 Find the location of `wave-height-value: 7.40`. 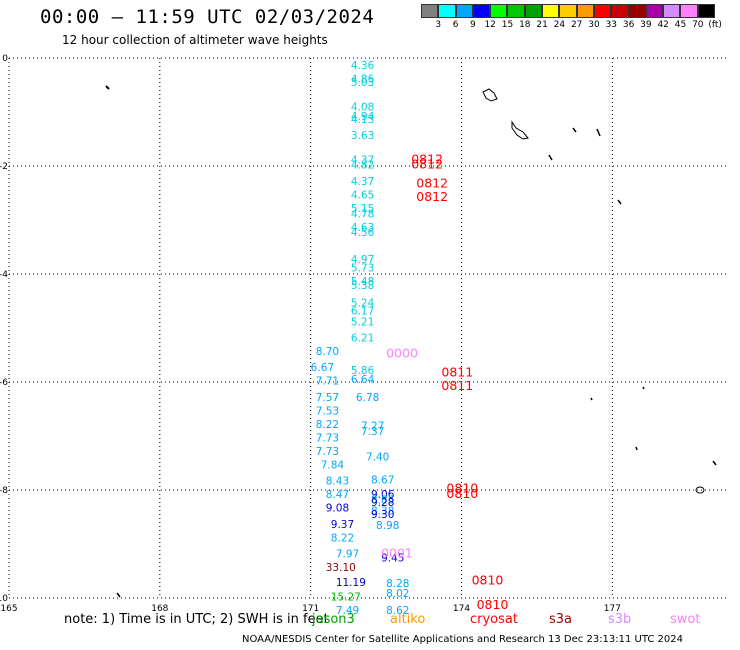

wave-height-value: 7.40 is located at coordinates (377, 457).